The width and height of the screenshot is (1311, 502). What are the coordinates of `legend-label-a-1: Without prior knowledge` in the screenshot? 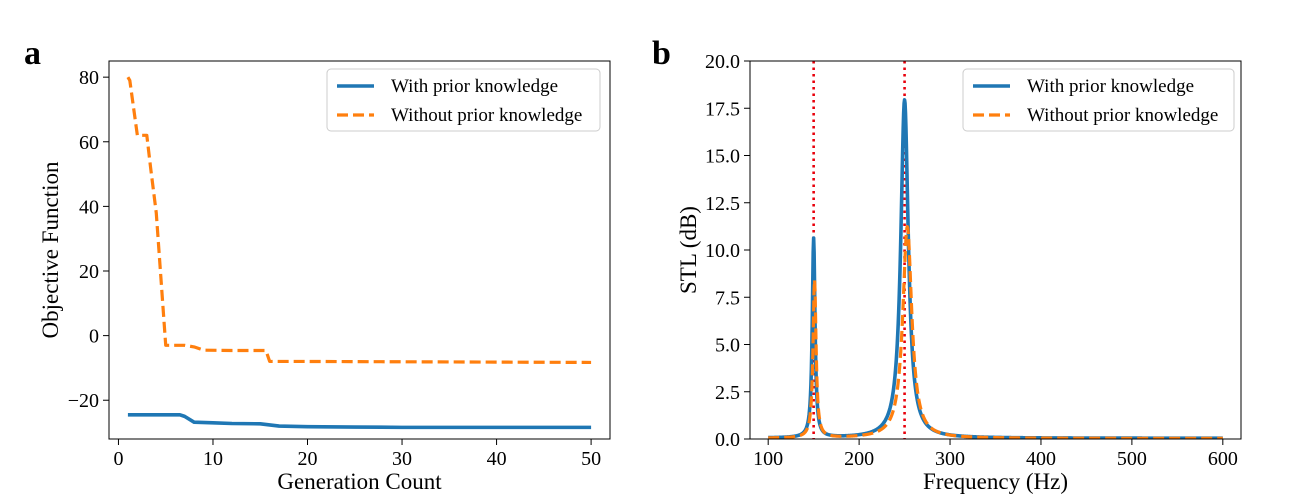 It's located at (486, 115).